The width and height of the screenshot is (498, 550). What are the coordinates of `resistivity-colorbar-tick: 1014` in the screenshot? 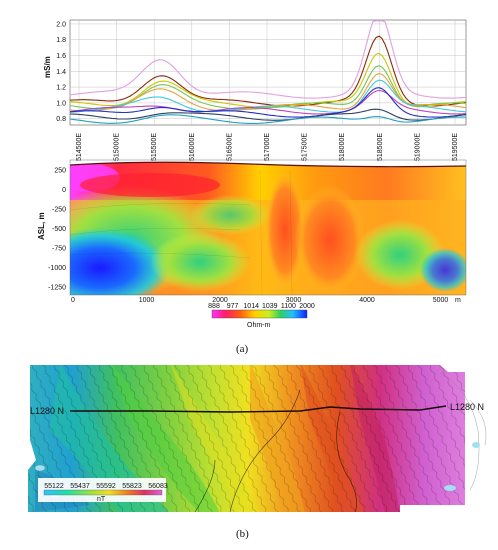 It's located at (251, 306).